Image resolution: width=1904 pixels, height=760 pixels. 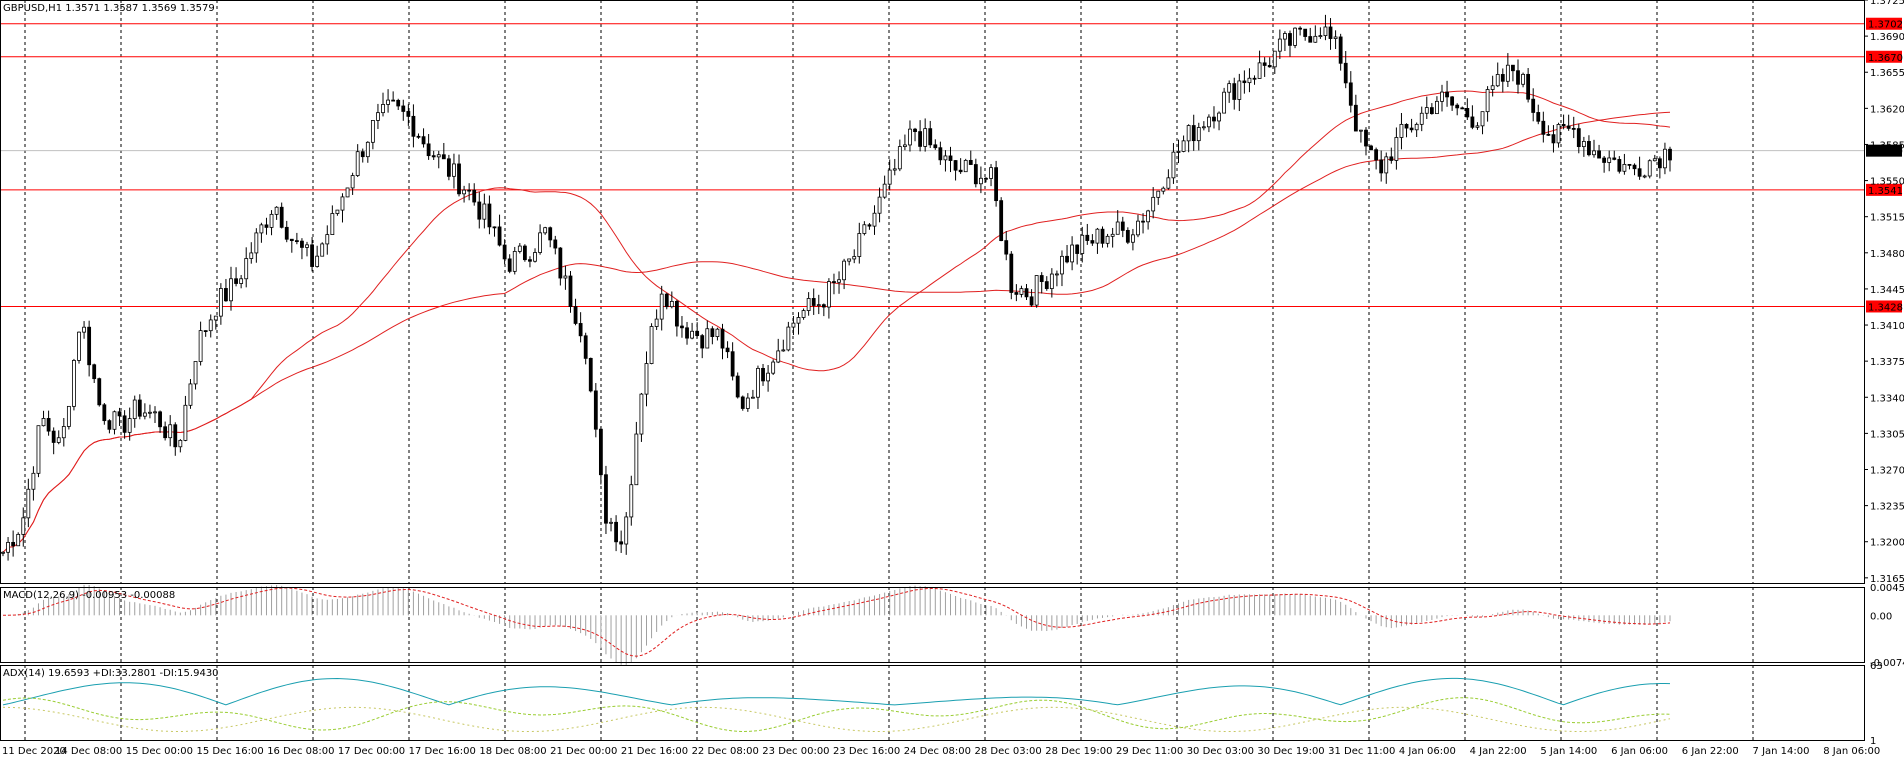 What do you see at coordinates (1887, 362) in the screenshot?
I see `y-tick-label: 1.3375` at bounding box center [1887, 362].